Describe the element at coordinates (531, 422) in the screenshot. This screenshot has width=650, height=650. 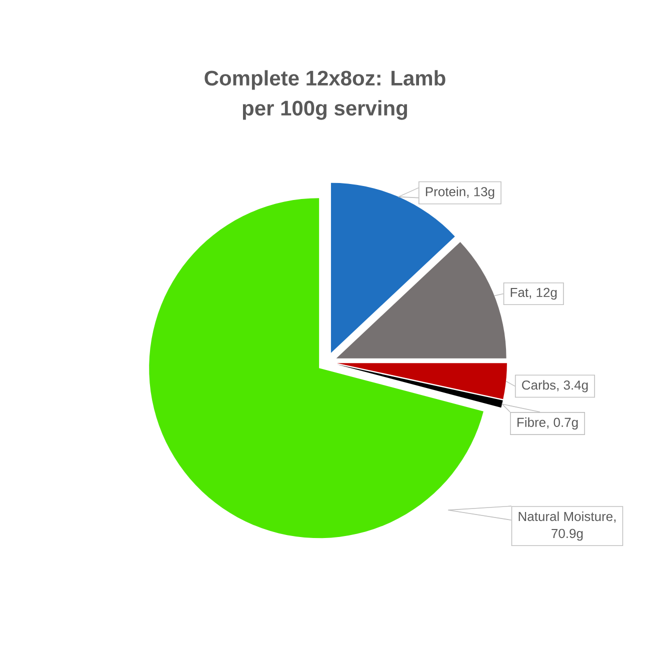
I see `slice-label: Fibre` at that location.